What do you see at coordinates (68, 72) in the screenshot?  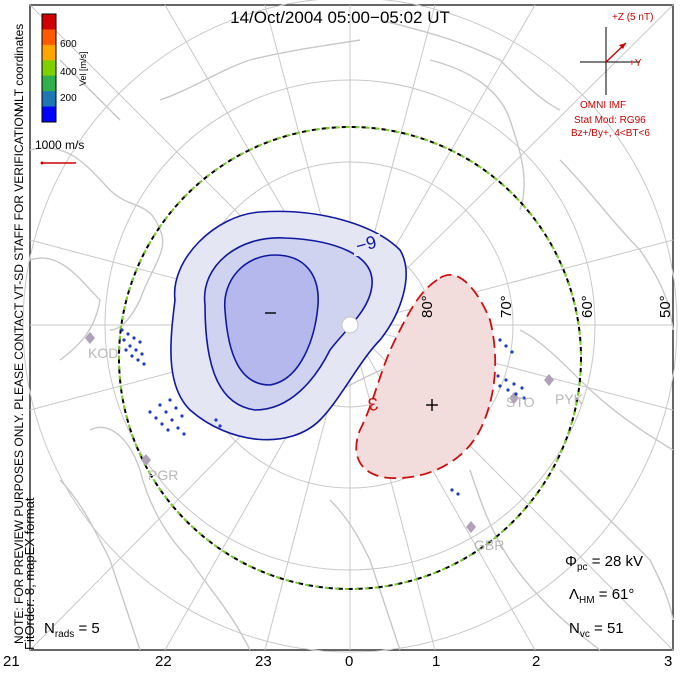 I see `colorbar-tick-400: 400` at bounding box center [68, 72].